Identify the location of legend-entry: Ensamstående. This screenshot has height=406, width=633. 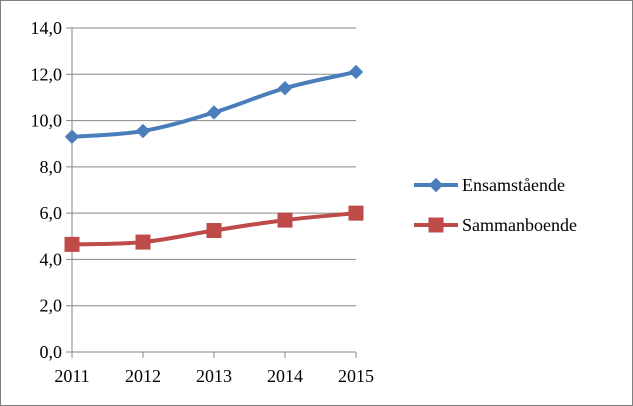
(489, 185).